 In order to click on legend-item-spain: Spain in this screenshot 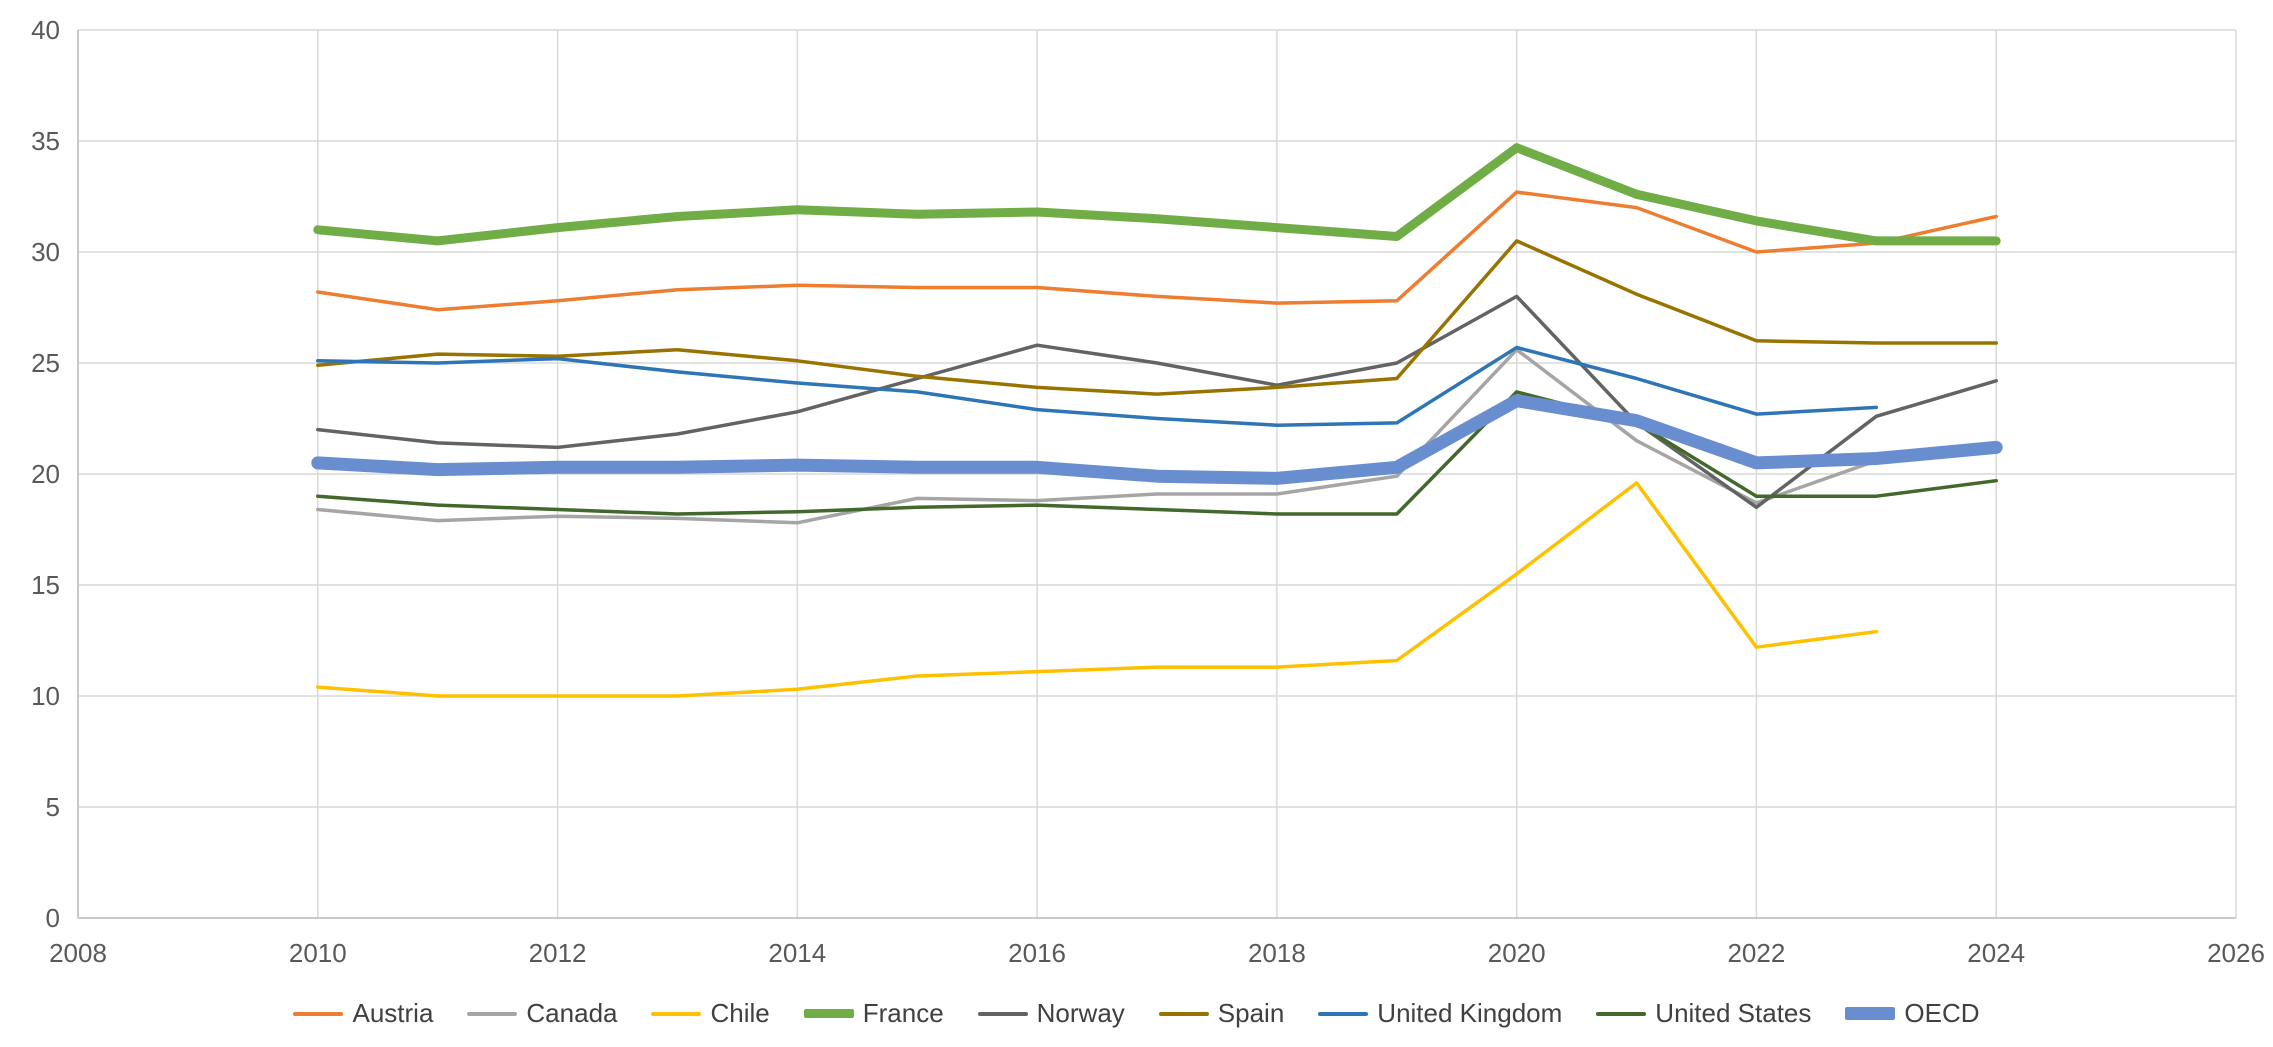, I will do `click(1221, 1013)`.